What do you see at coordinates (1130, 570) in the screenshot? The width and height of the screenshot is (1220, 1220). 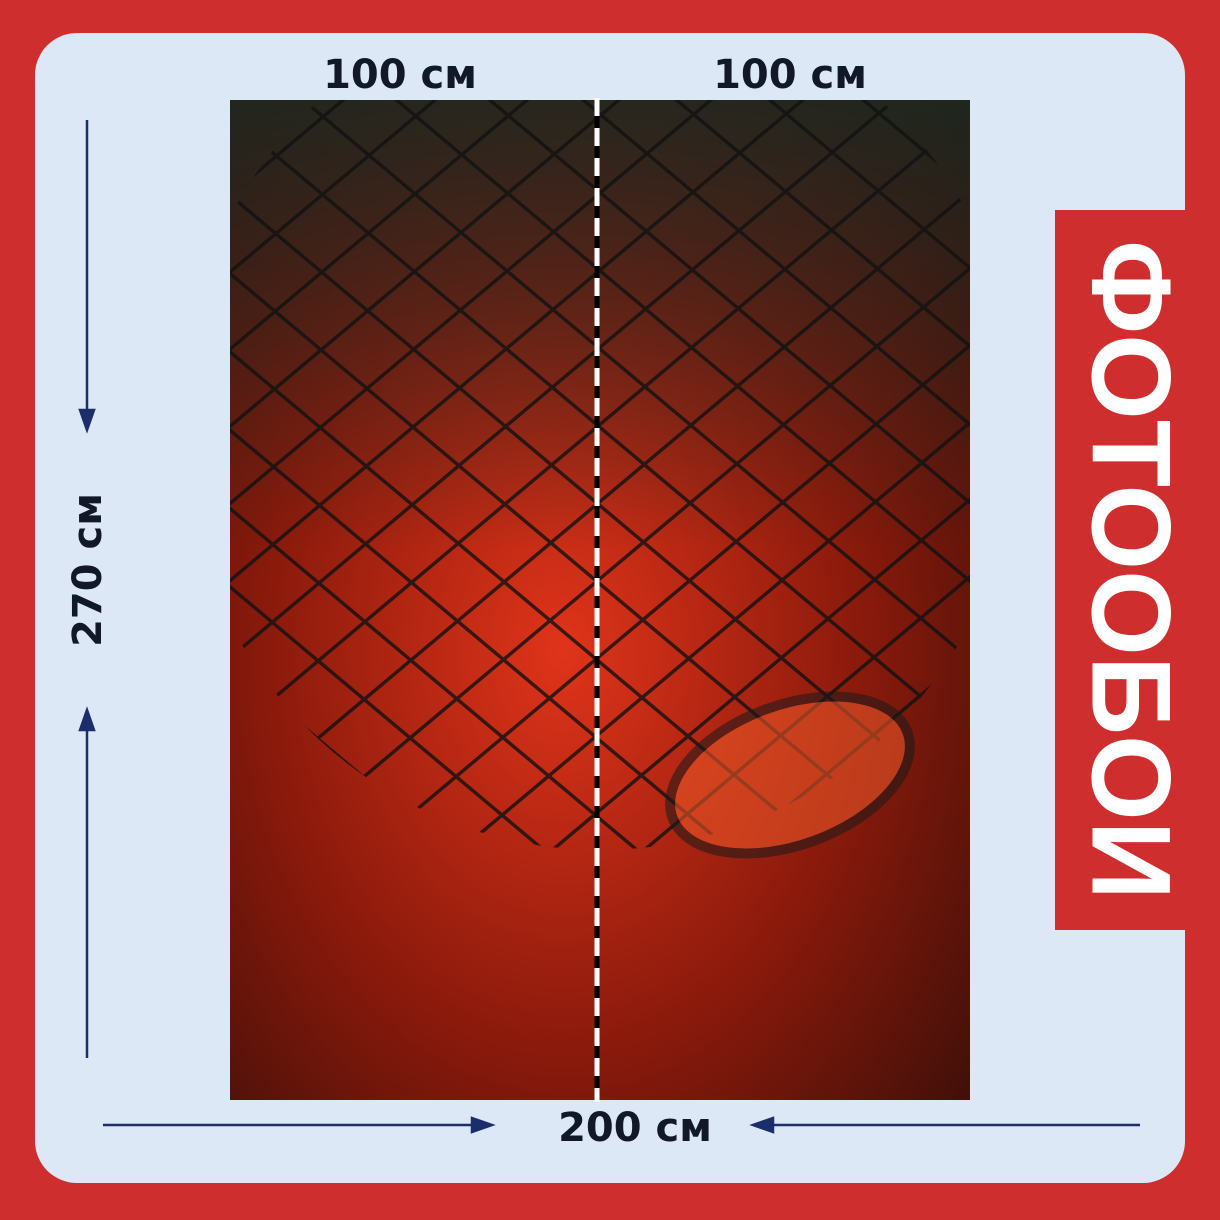 I see `banner-text: ФОТООБОИ` at bounding box center [1130, 570].